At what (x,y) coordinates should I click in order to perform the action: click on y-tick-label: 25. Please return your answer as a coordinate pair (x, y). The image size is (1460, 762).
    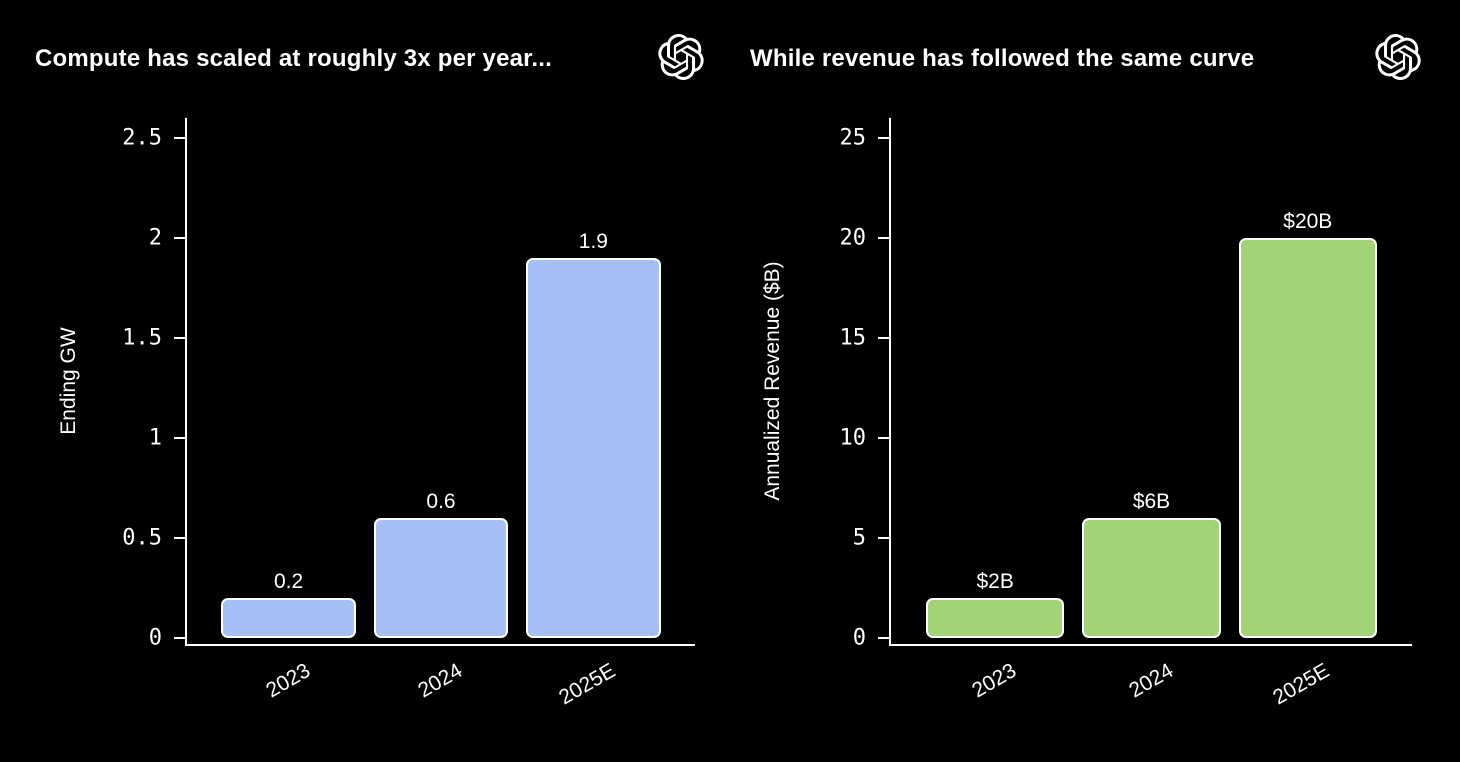
    Looking at the image, I should click on (853, 138).